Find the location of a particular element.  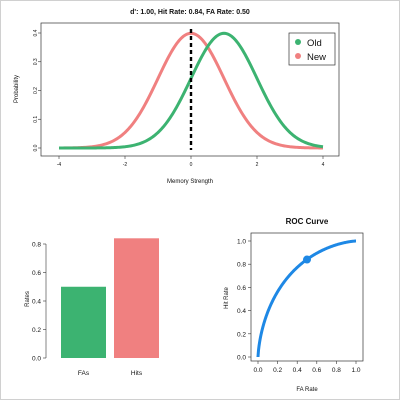

rates-y-tick-label: 0.8 is located at coordinates (36, 245).